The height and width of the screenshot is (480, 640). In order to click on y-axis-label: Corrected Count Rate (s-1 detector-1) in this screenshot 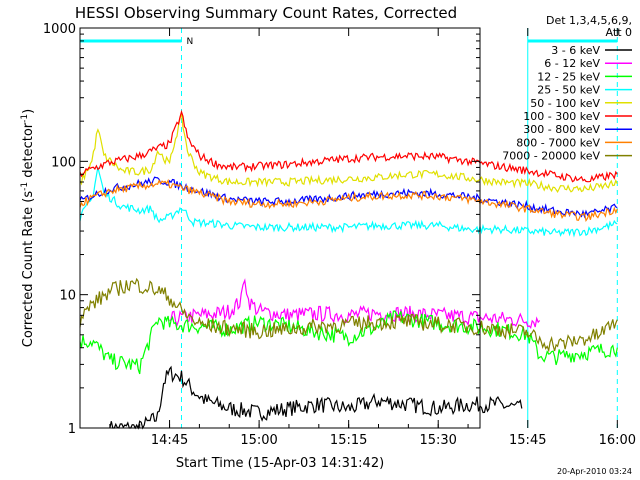, I will do `click(28, 228)`.